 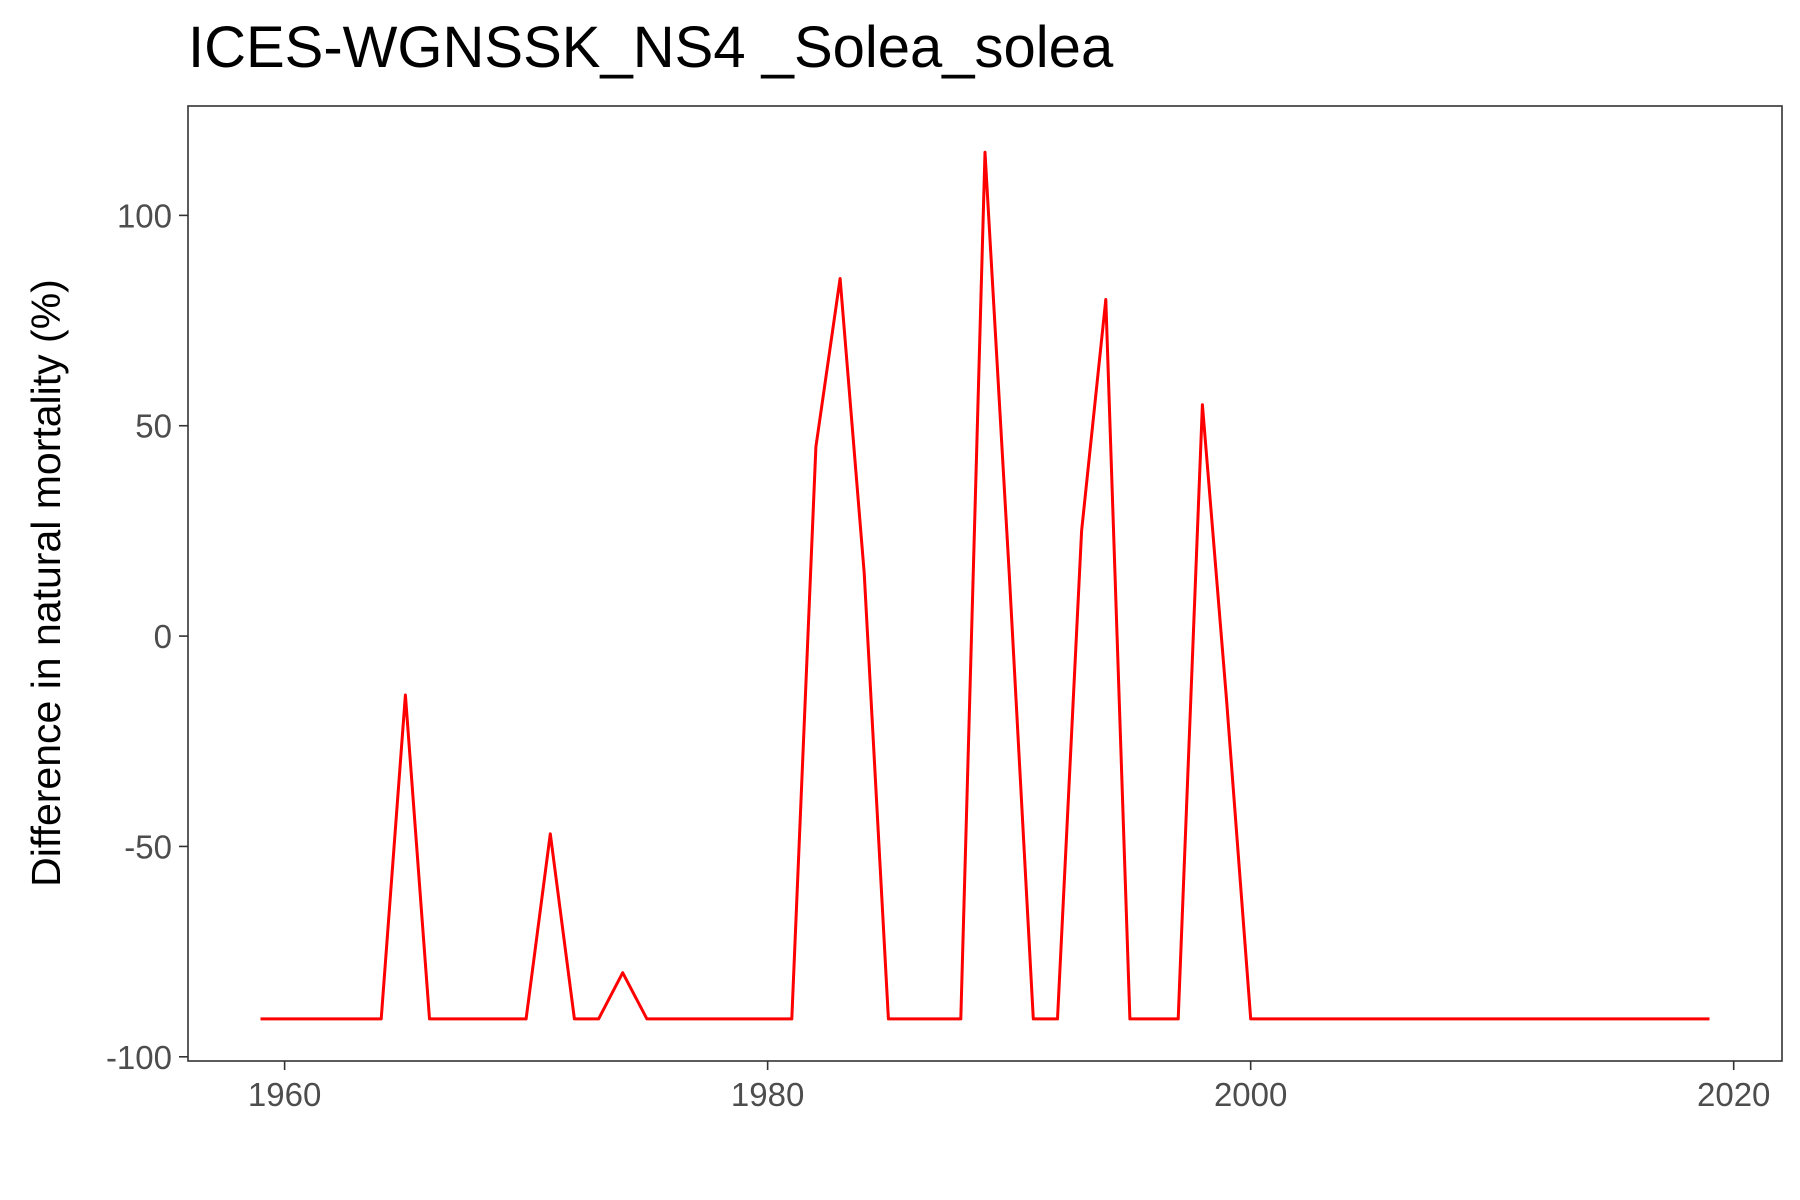 I want to click on y-tick-label: 0, so click(x=163, y=636).